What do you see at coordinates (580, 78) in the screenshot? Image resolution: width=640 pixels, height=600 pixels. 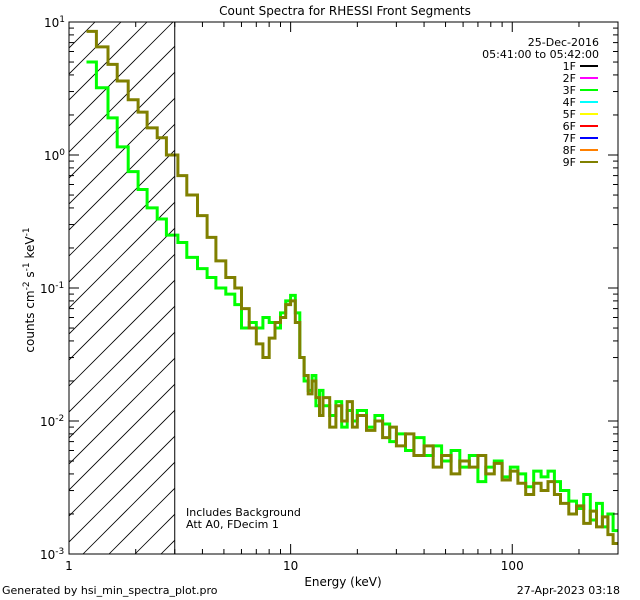 I see `legend-item: 2F` at bounding box center [580, 78].